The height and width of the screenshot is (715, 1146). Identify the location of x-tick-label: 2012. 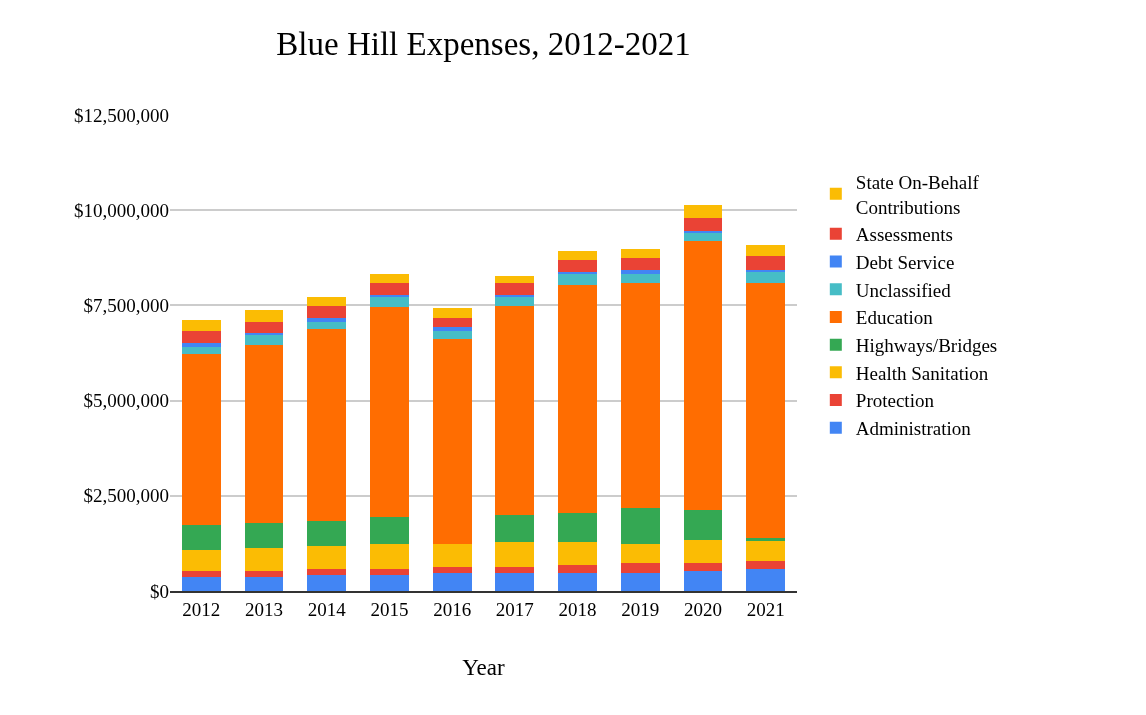
(201, 609).